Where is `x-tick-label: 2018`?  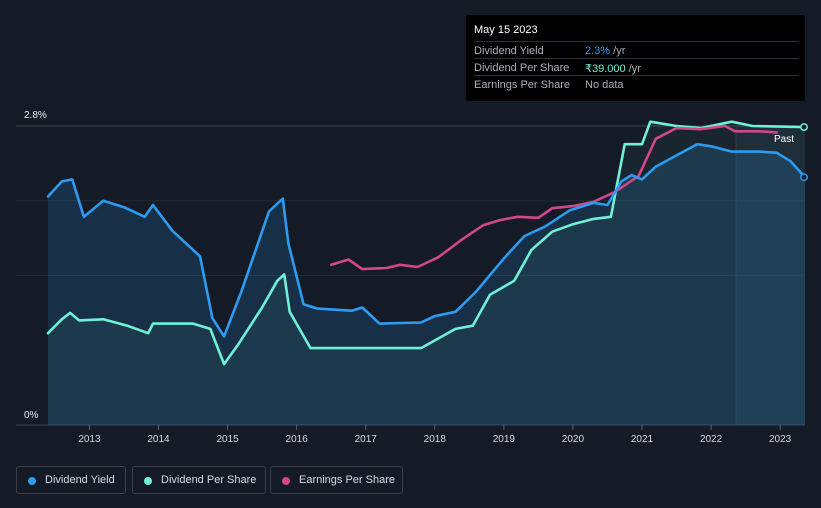 x-tick-label: 2018 is located at coordinates (435, 439).